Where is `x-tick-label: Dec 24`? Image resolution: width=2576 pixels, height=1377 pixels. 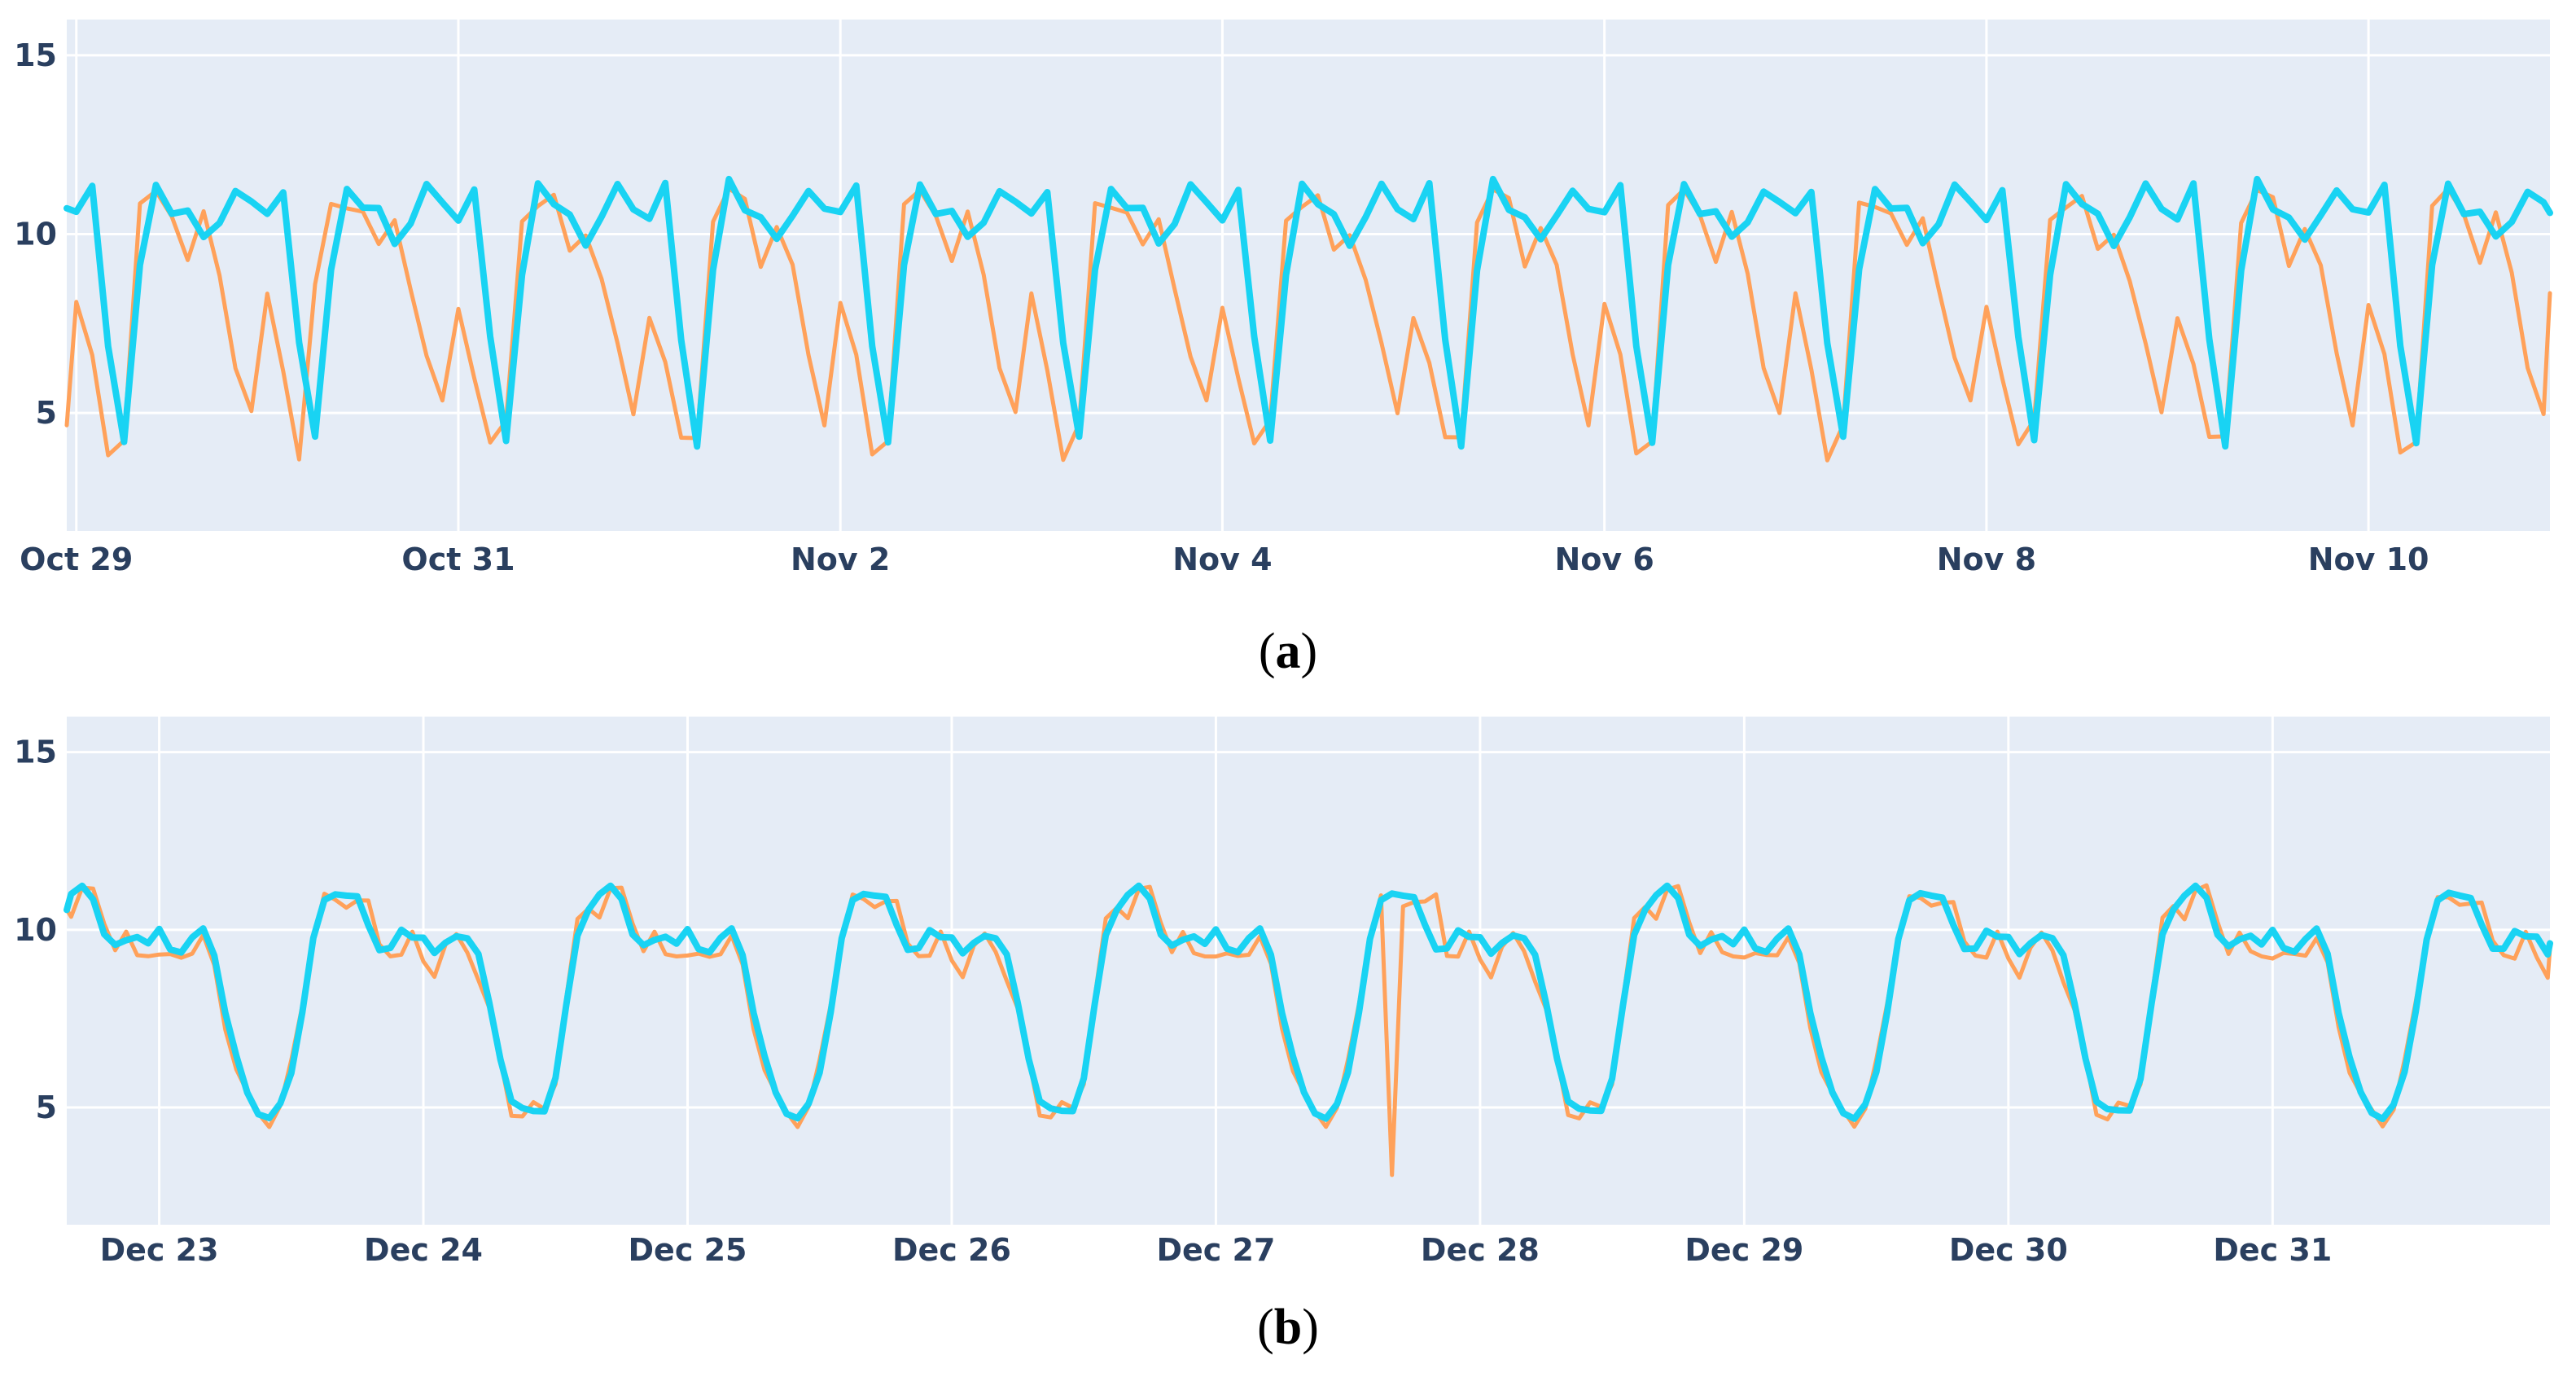
x-tick-label: Dec 24 is located at coordinates (423, 1250).